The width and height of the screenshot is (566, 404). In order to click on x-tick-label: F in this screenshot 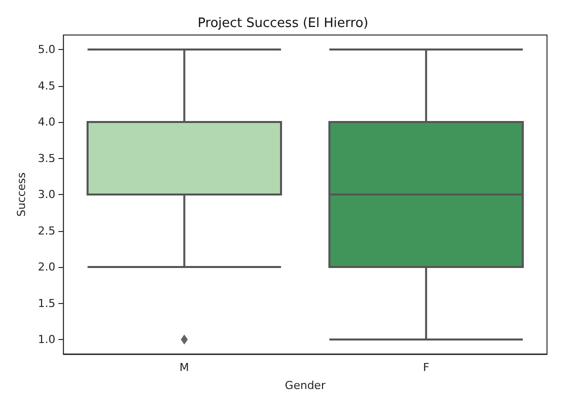, I will do `click(426, 367)`.